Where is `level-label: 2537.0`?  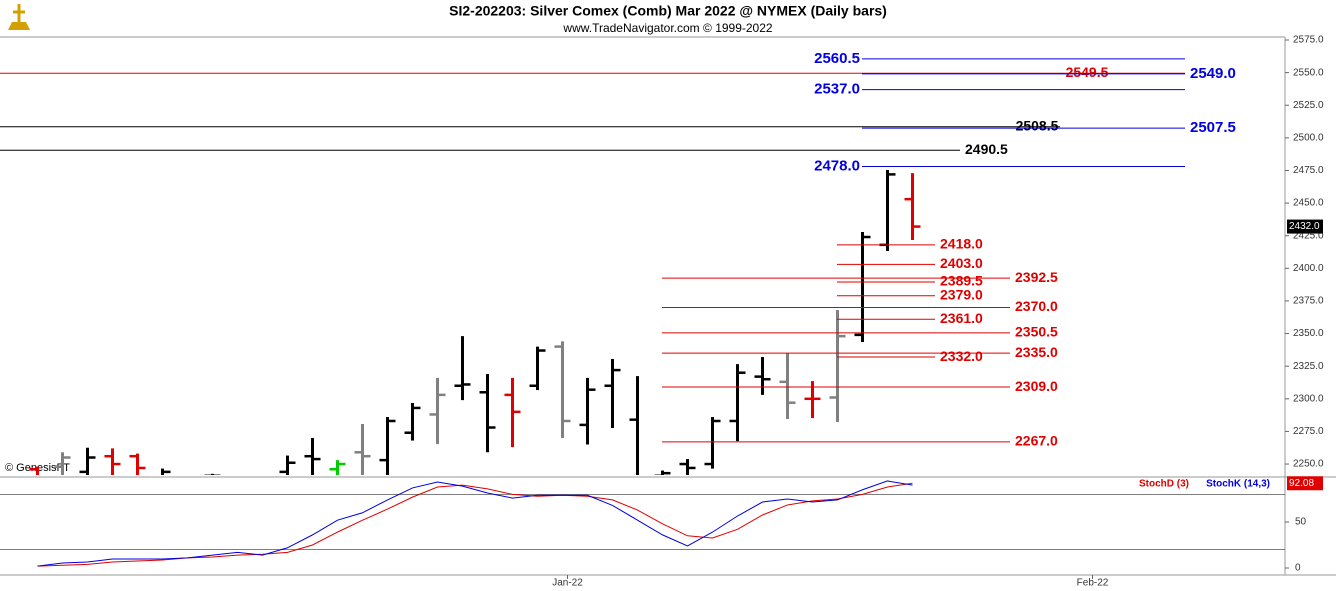 level-label: 2537.0 is located at coordinates (837, 89).